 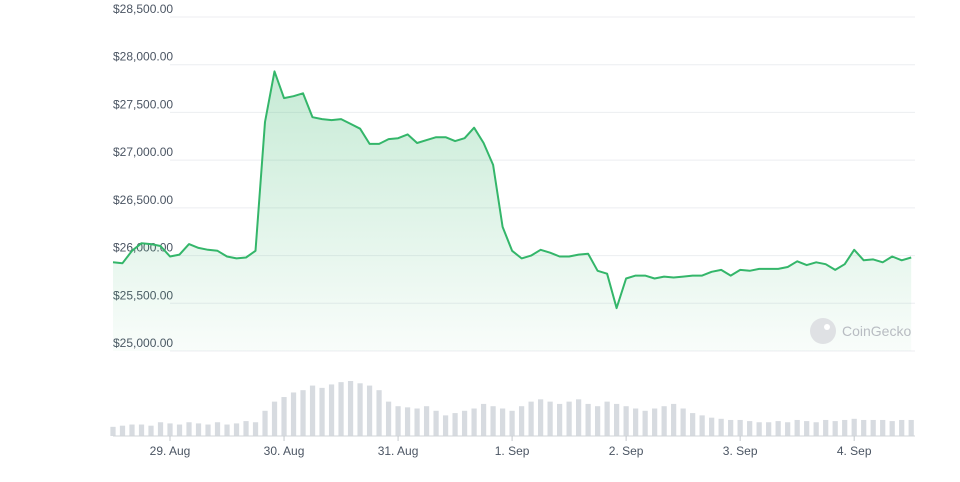 What do you see at coordinates (170, 451) in the screenshot?
I see `x-tick-label: 29. Aug` at bounding box center [170, 451].